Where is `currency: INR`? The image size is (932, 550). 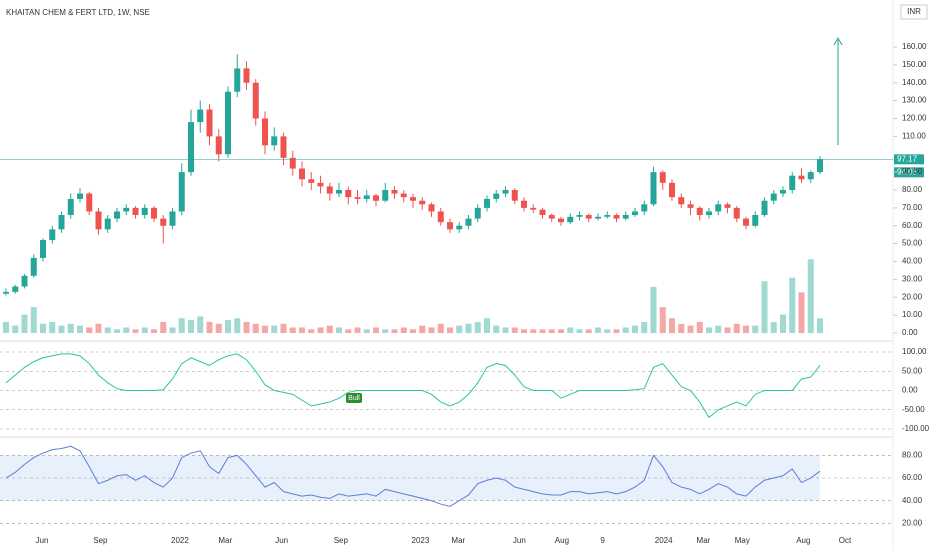 currency: INR is located at coordinates (914, 11).